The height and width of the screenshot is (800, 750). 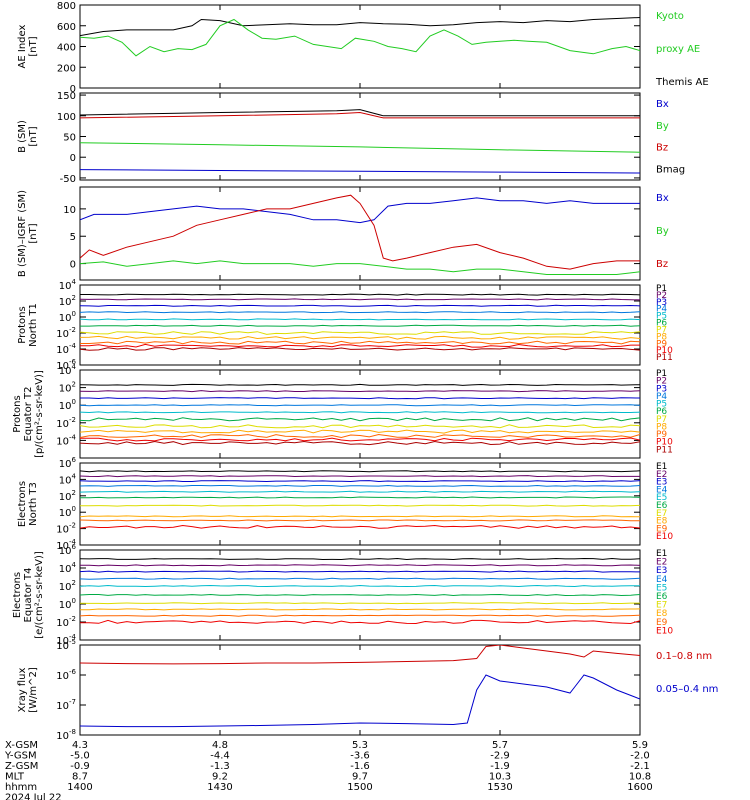 I want to click on legend-entry: P6, so click(x=661, y=324).